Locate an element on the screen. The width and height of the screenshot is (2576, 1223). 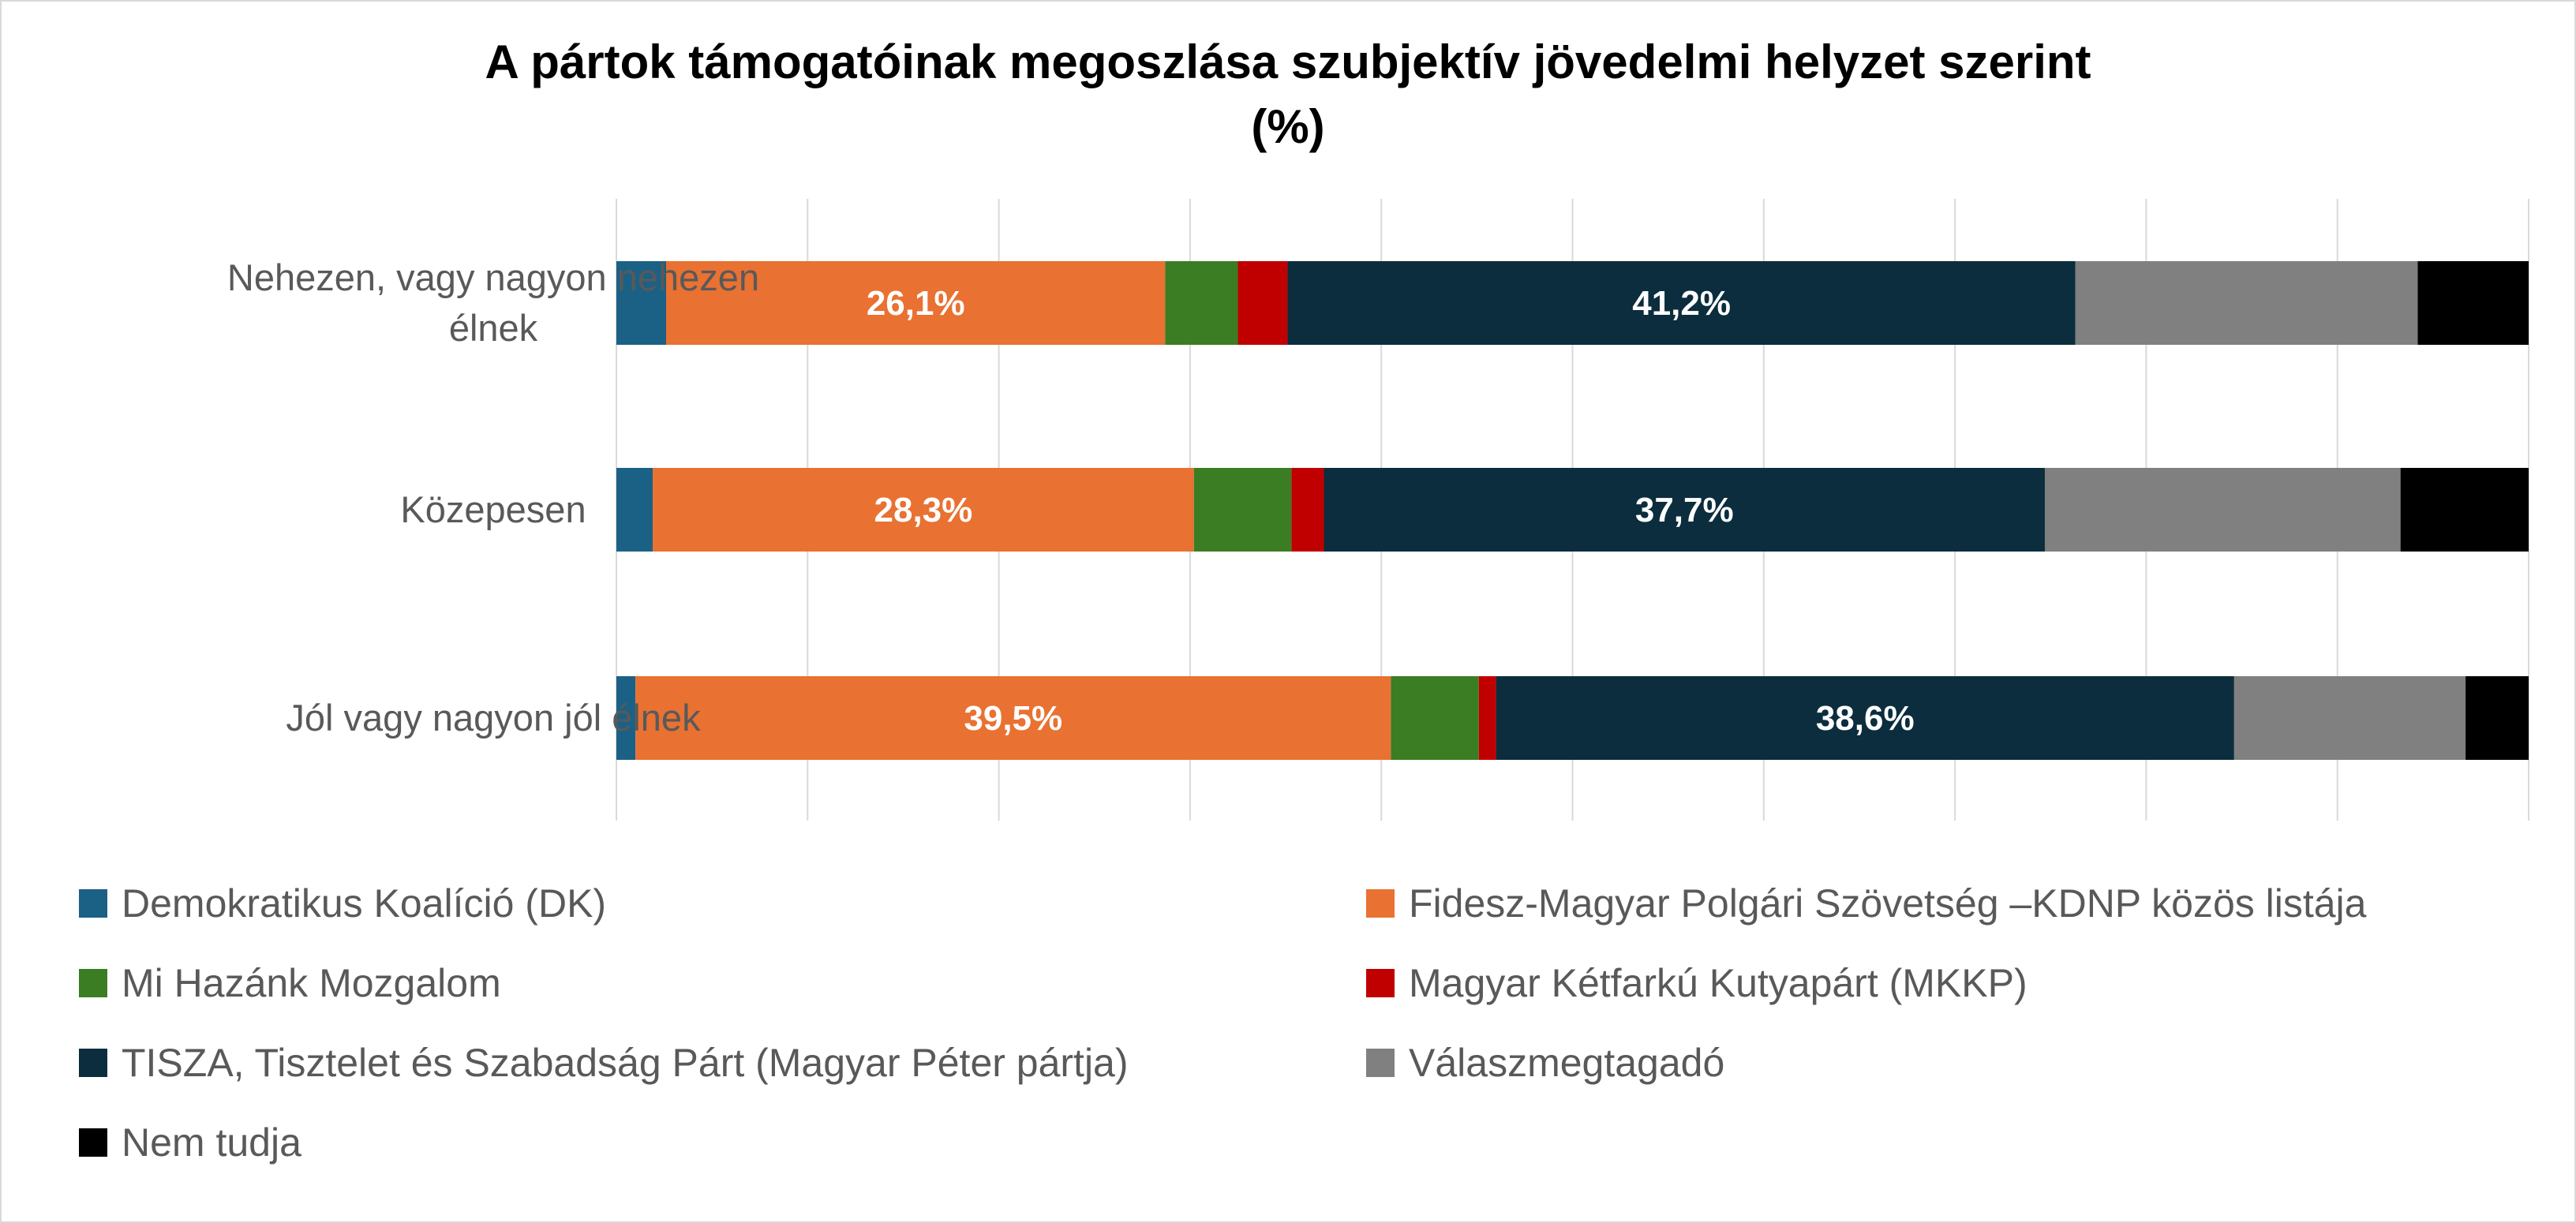
legend-item: Válaszmegtagadó is located at coordinates (1545, 1062).